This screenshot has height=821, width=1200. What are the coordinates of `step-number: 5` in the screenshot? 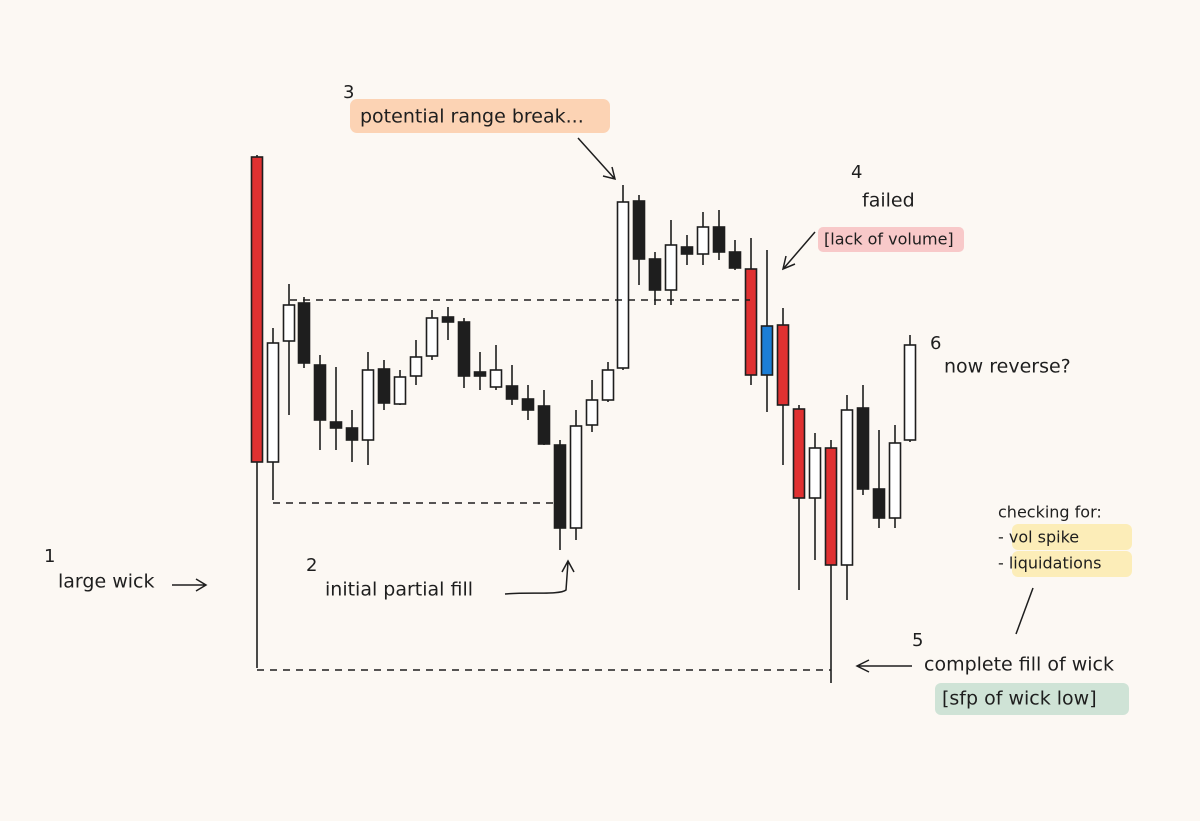 It's located at (917, 640).